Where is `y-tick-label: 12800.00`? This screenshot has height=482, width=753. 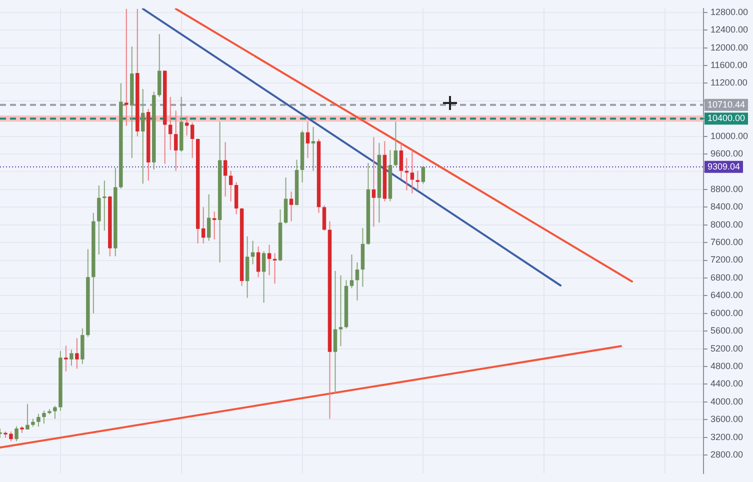
y-tick-label: 12800.00 is located at coordinates (729, 11).